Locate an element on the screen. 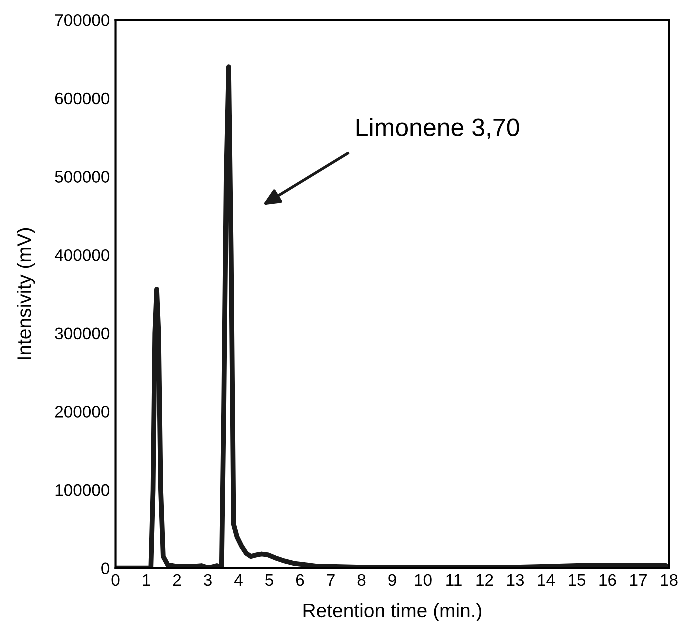 The width and height of the screenshot is (685, 628). x-tick-label: 10 is located at coordinates (423, 580).